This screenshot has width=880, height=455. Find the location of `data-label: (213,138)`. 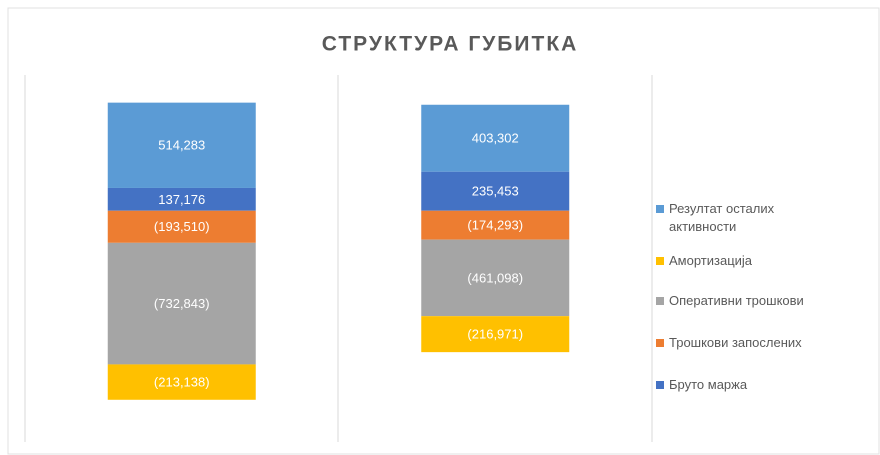

data-label: (213,138) is located at coordinates (182, 382).